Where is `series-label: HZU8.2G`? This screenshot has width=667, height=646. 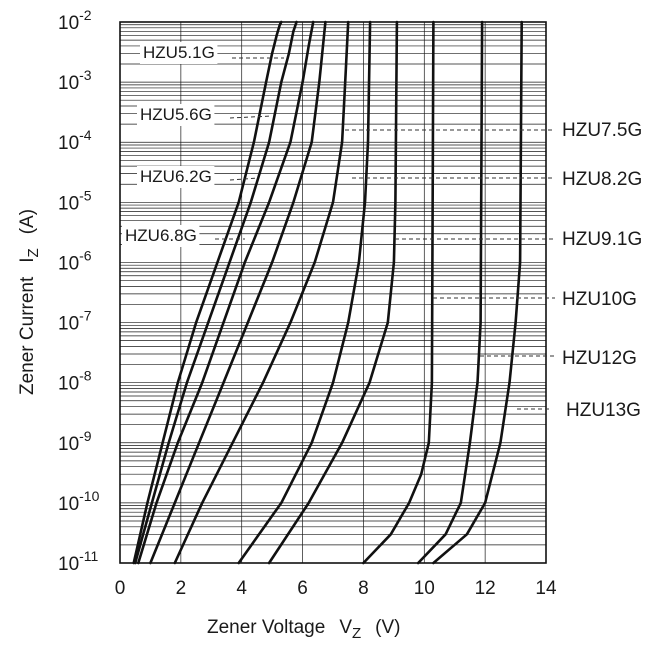
series-label: HZU8.2G is located at coordinates (602, 179).